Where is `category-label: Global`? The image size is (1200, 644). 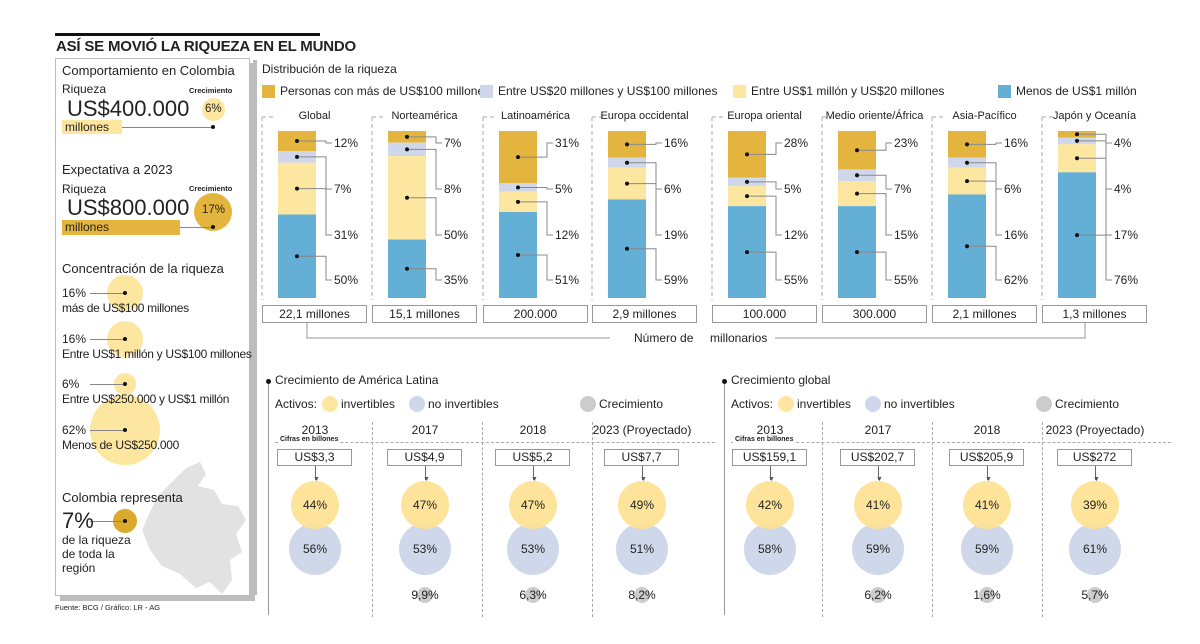 category-label: Global is located at coordinates (314, 116).